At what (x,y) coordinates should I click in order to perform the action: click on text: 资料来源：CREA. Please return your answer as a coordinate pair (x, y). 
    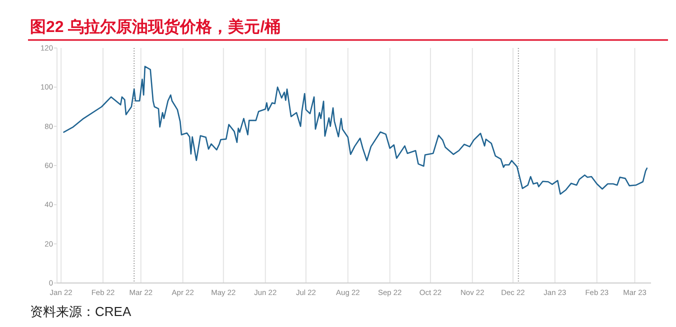
    Looking at the image, I should click on (81, 311).